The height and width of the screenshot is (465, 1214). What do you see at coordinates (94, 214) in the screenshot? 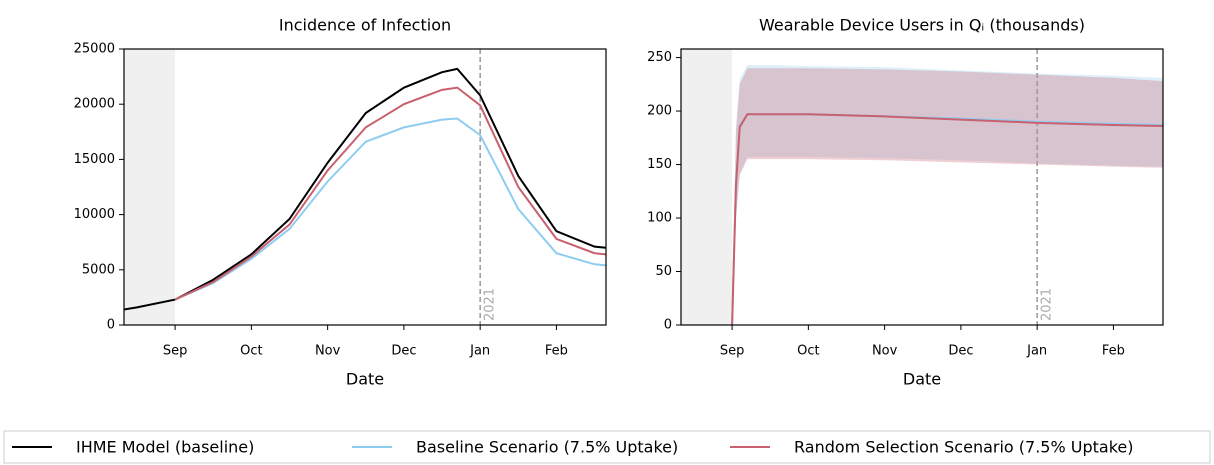
I see `y-tick-label: 10000` at bounding box center [94, 214].